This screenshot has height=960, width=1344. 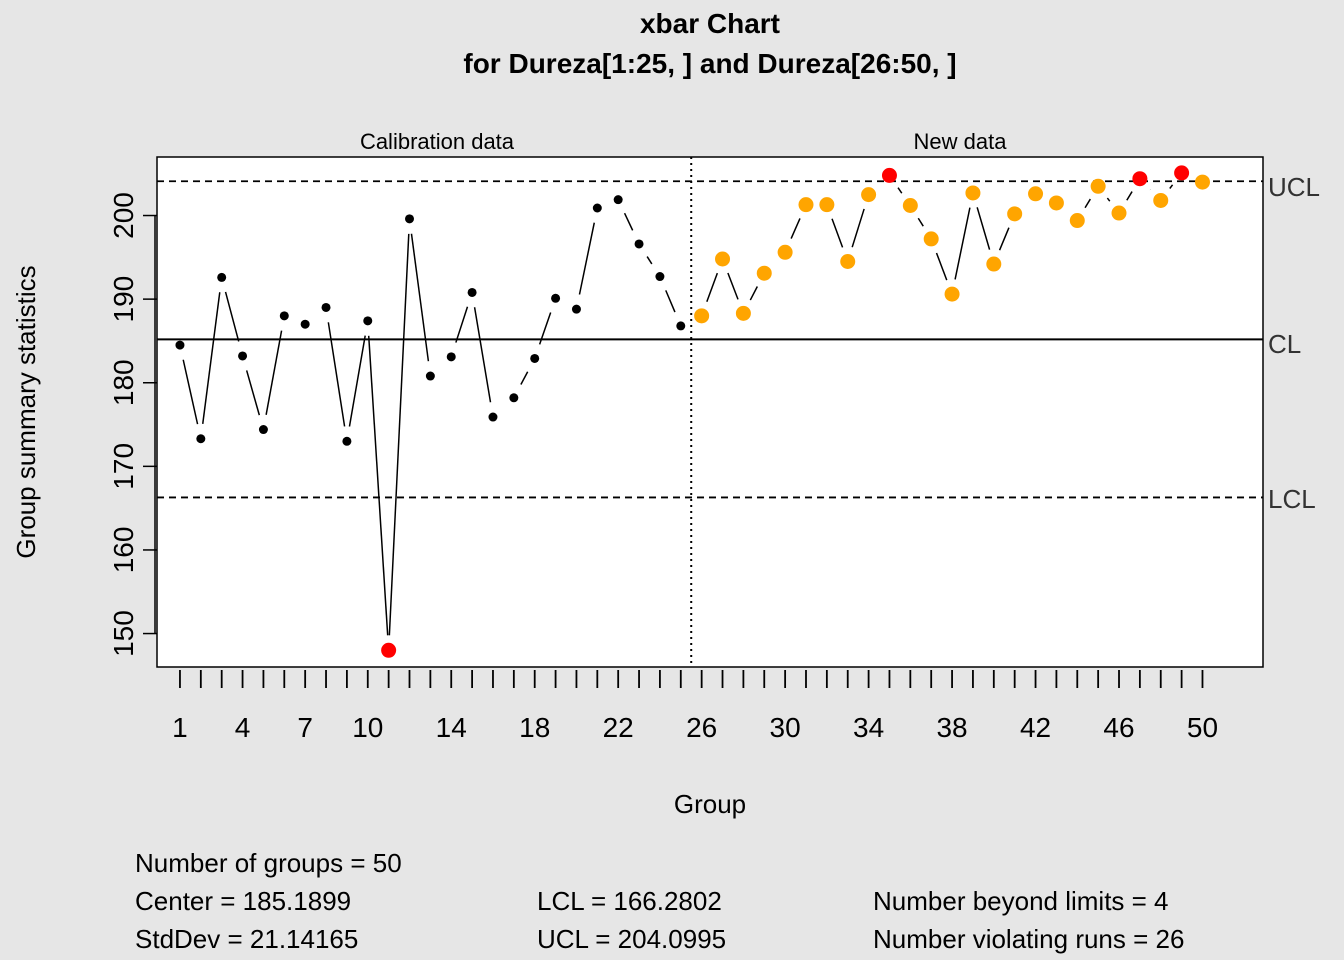 I want to click on y-tick-label: 180, so click(x=123, y=382).